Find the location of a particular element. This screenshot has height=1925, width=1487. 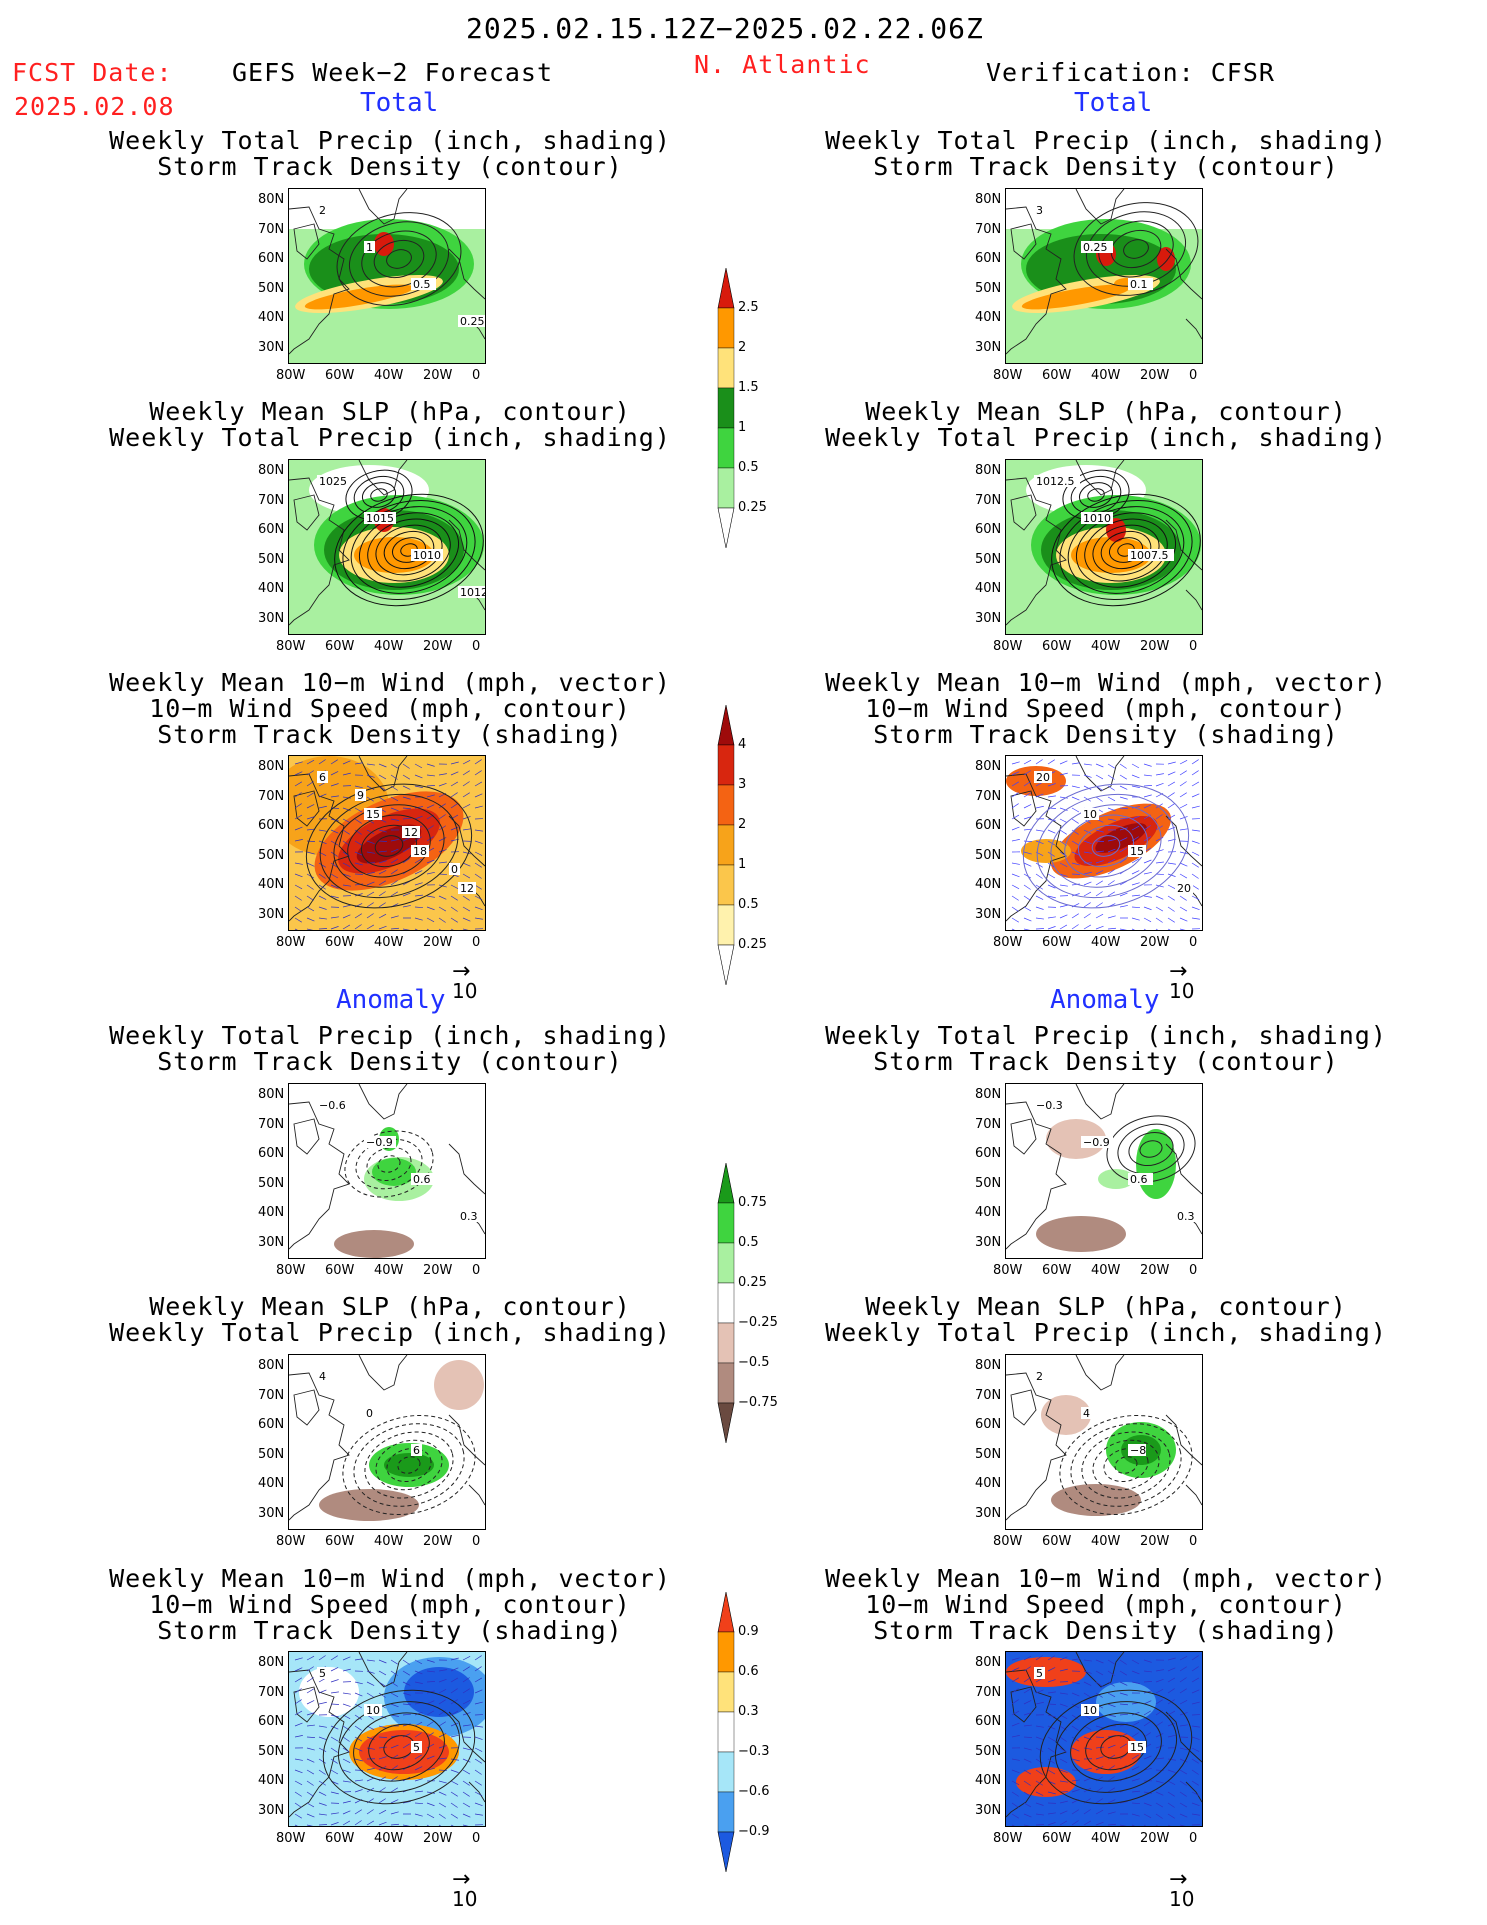

contour-label: 15 is located at coordinates (1137, 1747).